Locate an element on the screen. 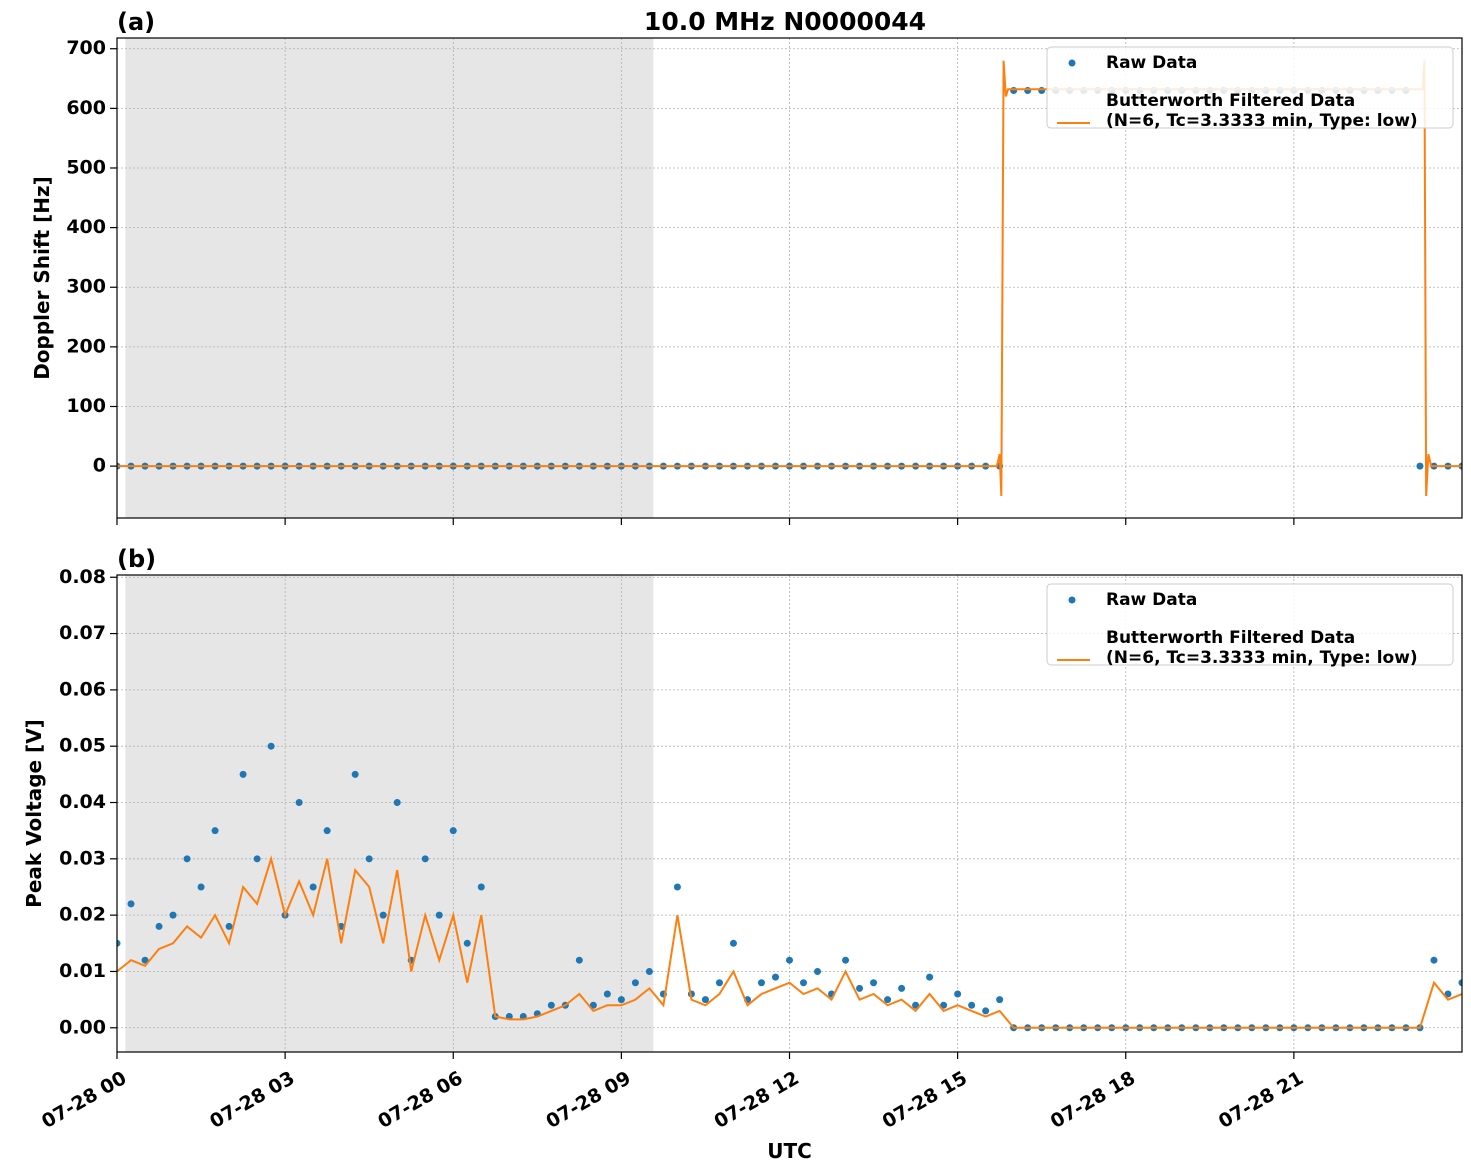  y-tick-label: 400 is located at coordinates (86, 227).